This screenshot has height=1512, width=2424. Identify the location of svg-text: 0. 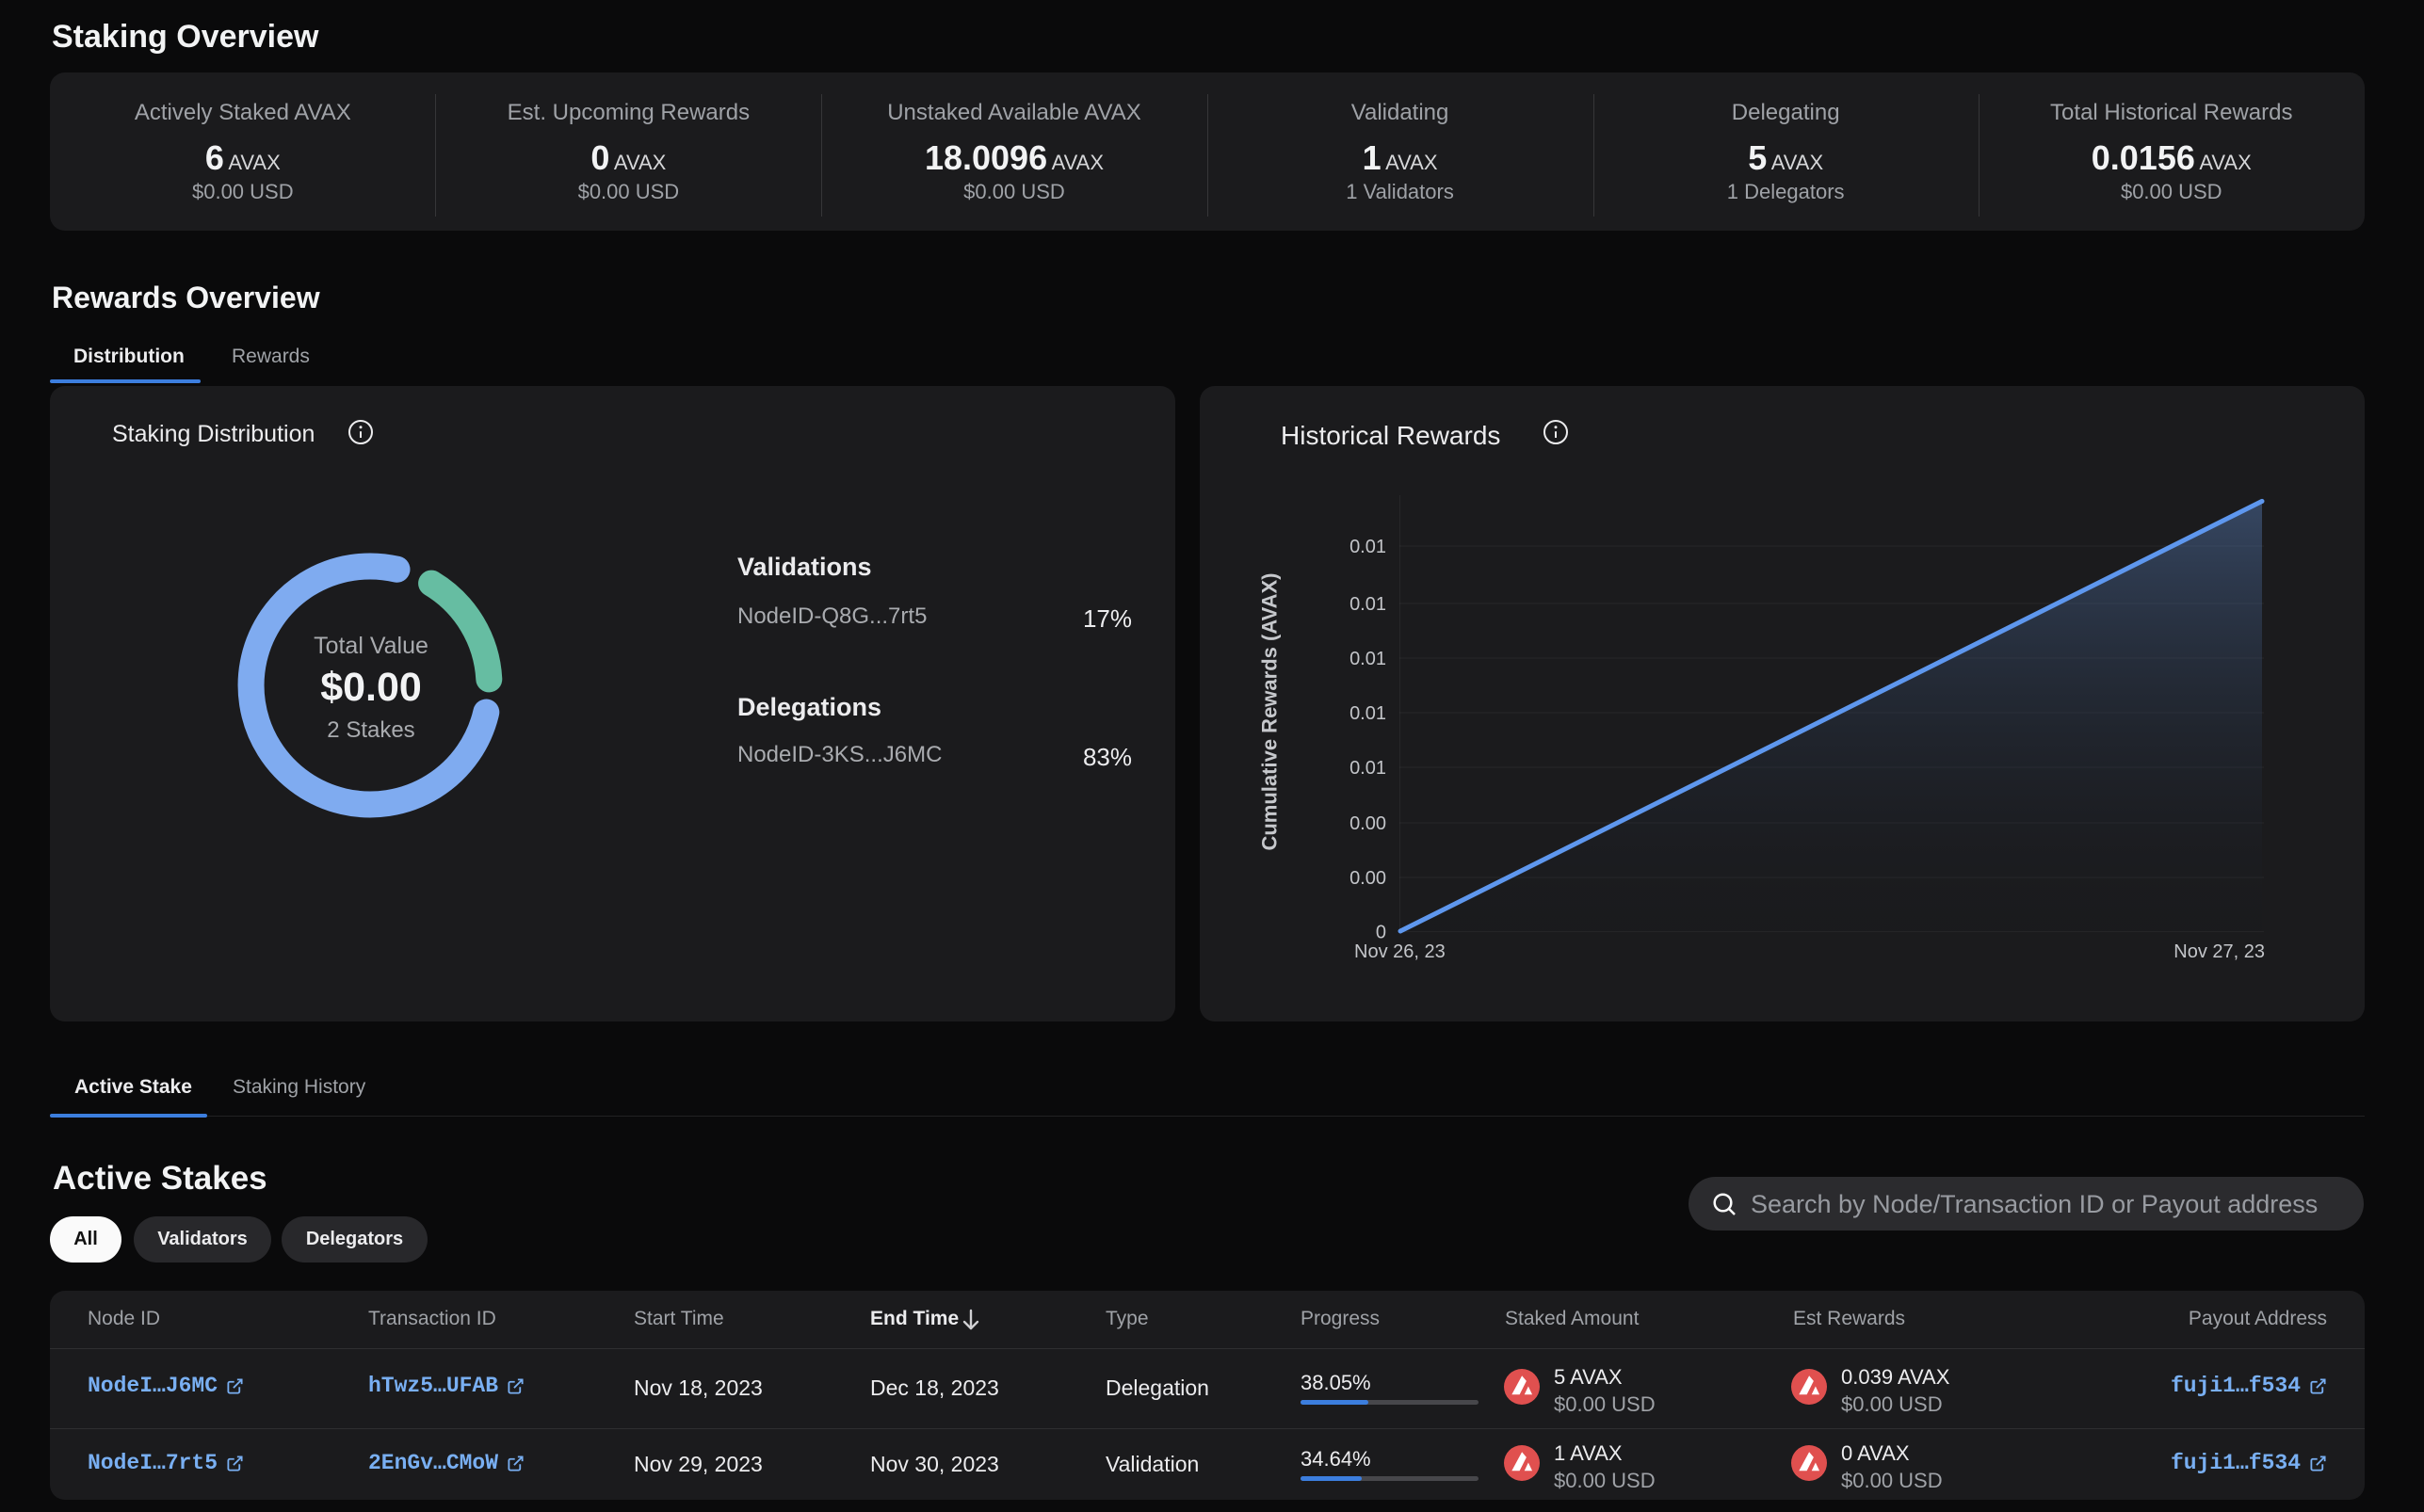
(1381, 933).